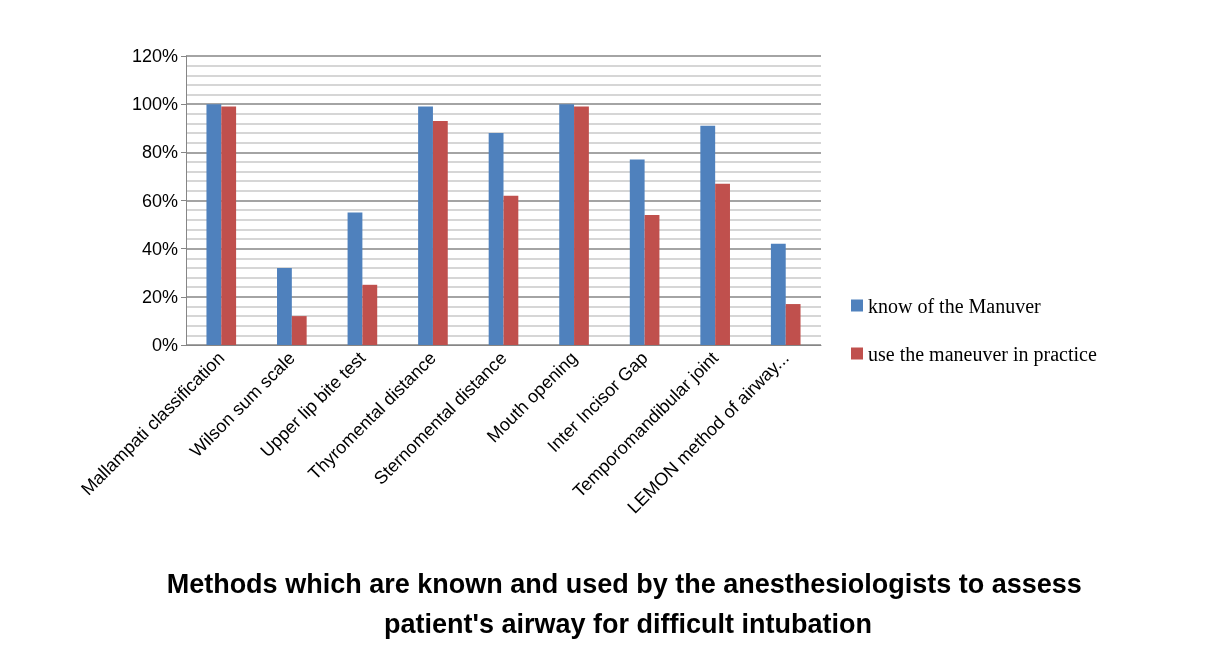 The image size is (1231, 659). What do you see at coordinates (154, 56) in the screenshot?
I see `y-tick-label: 120%` at bounding box center [154, 56].